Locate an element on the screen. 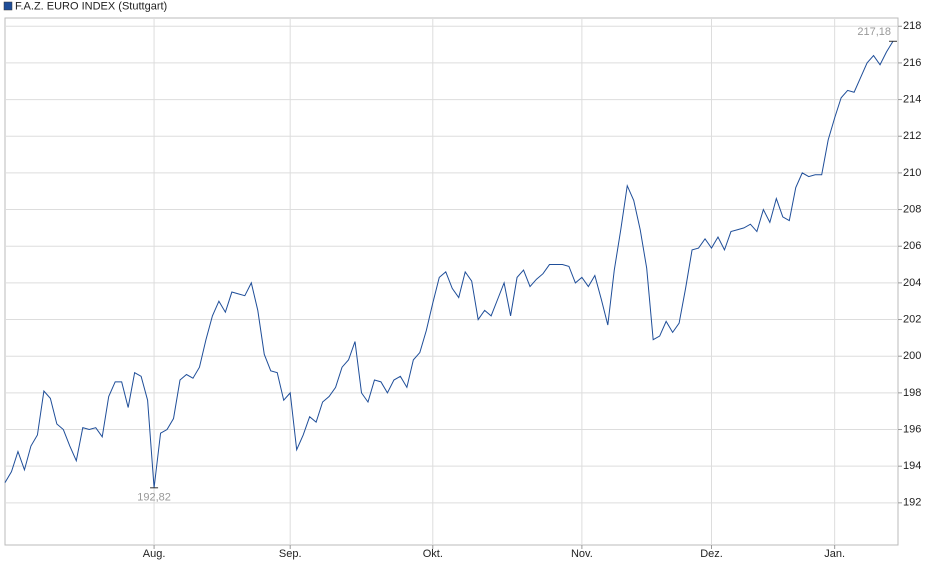 This screenshot has width=940, height=584. y-tick-label: 214 is located at coordinates (912, 99).